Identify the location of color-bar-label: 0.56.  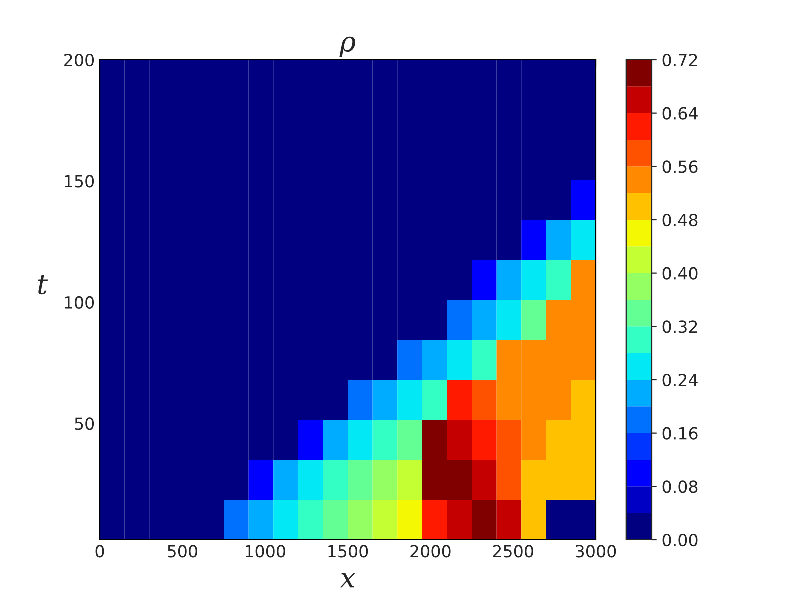
(680, 167).